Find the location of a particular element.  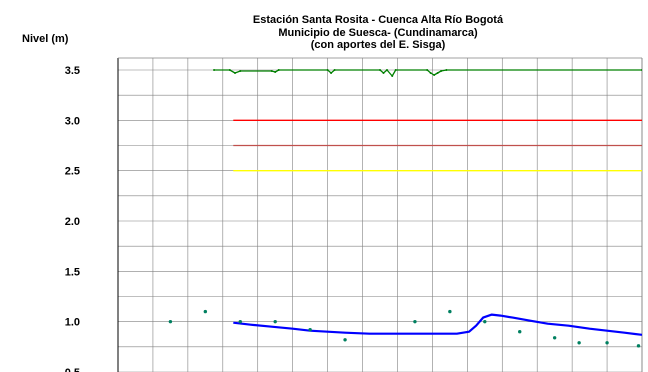

chart-title-line-2: Municipio de Suesca- (Cundinamarca) is located at coordinates (378, 33).